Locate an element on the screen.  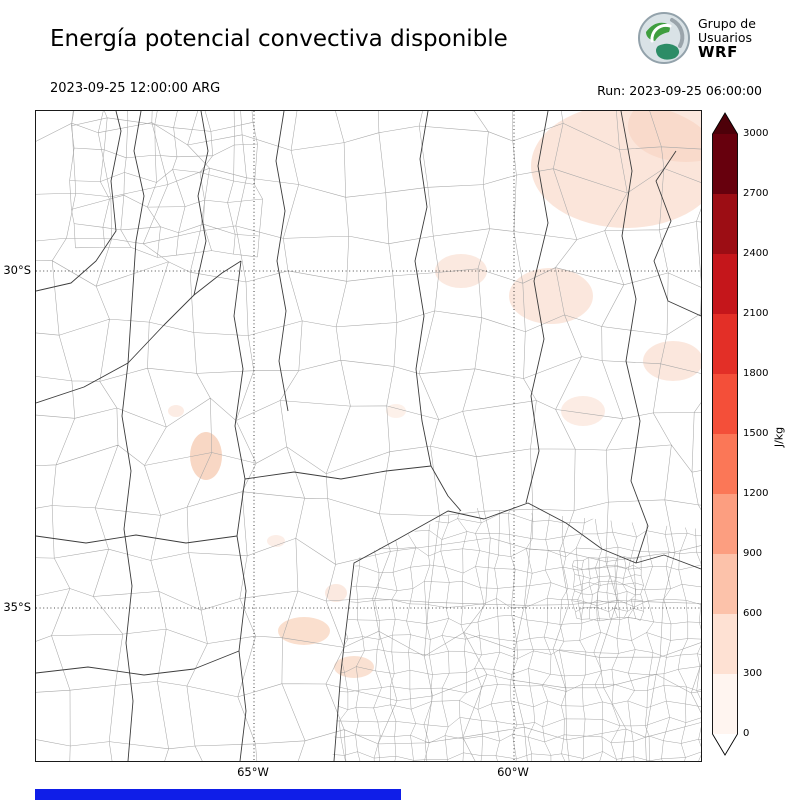
colorbar is located at coordinates (725, 437).